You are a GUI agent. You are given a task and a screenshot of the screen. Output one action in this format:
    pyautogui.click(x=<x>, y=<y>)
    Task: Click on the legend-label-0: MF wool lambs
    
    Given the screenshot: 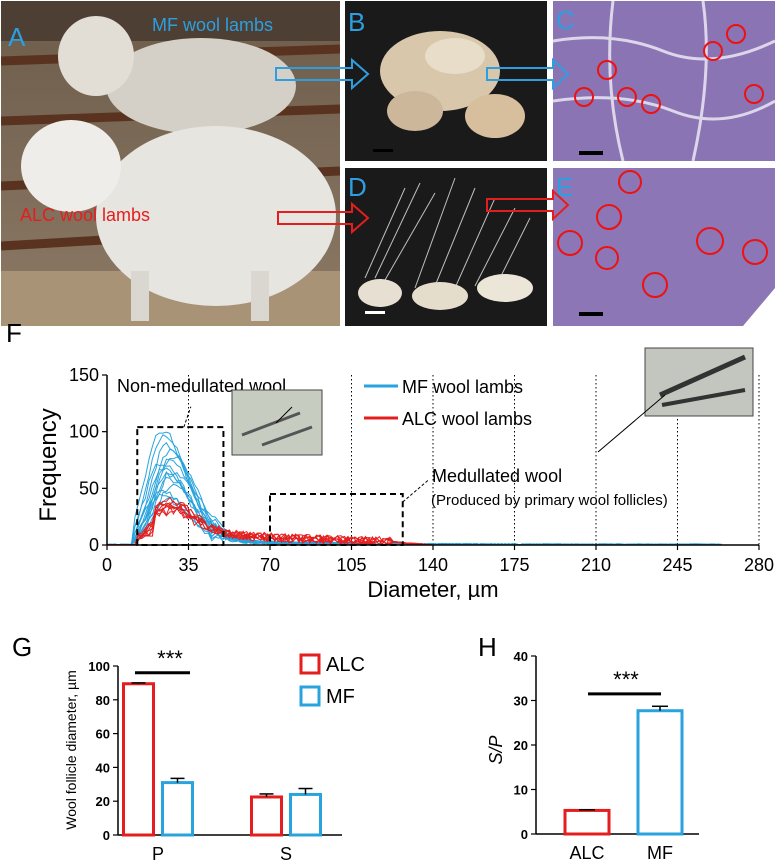 What is the action you would take?
    pyautogui.click(x=462, y=387)
    